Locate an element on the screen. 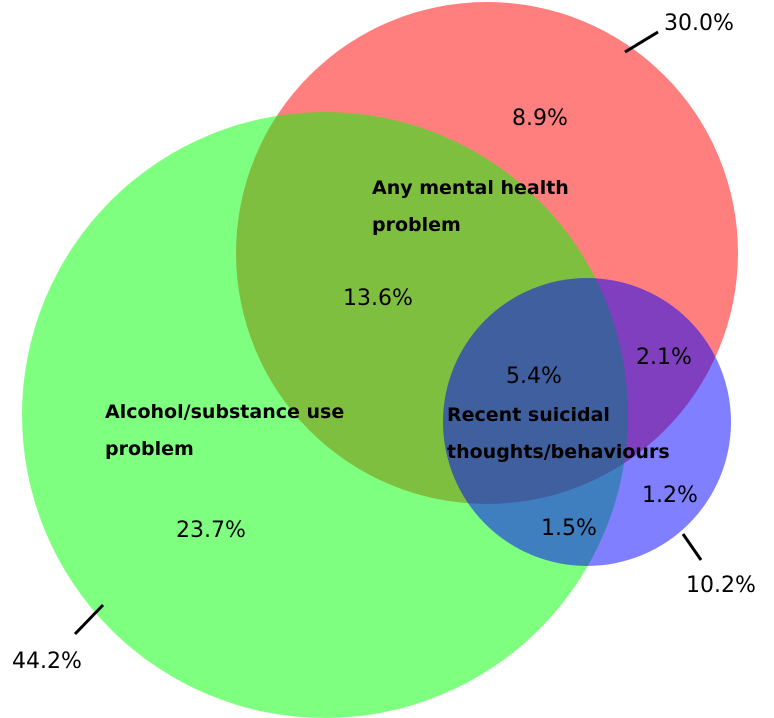 The width and height of the screenshot is (774, 718). set-label: thoughts/behaviours is located at coordinates (558, 452).